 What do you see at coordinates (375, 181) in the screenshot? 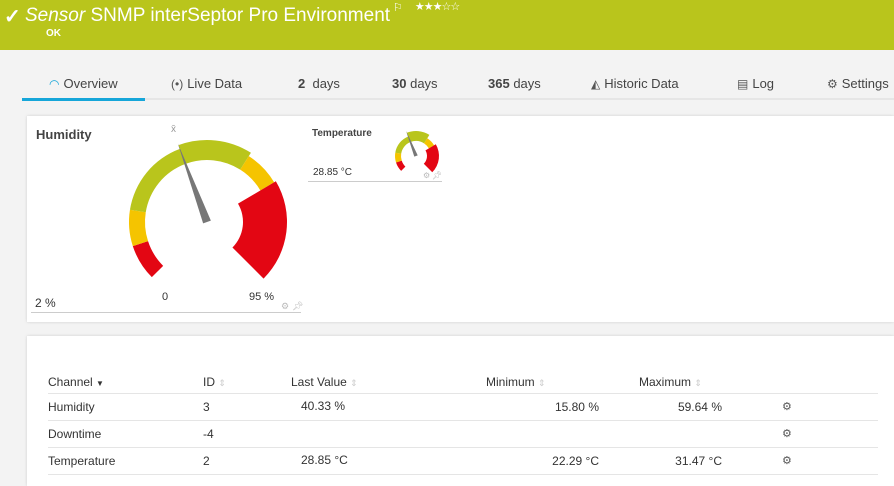
I see `temperature-underline` at bounding box center [375, 181].